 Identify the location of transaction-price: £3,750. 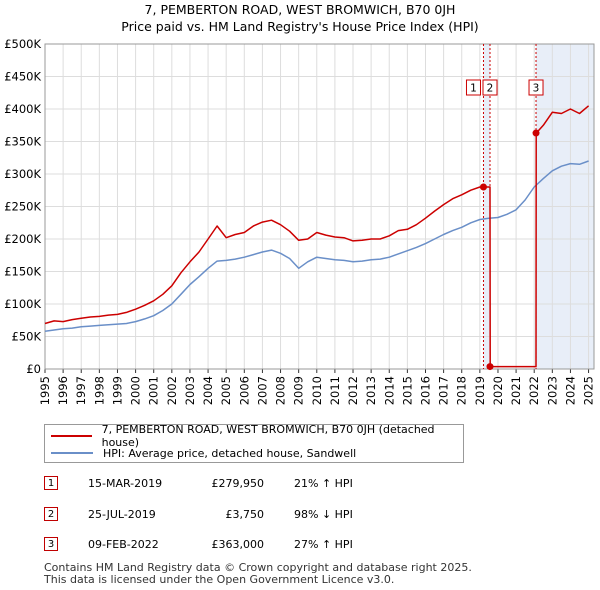
(245, 514).